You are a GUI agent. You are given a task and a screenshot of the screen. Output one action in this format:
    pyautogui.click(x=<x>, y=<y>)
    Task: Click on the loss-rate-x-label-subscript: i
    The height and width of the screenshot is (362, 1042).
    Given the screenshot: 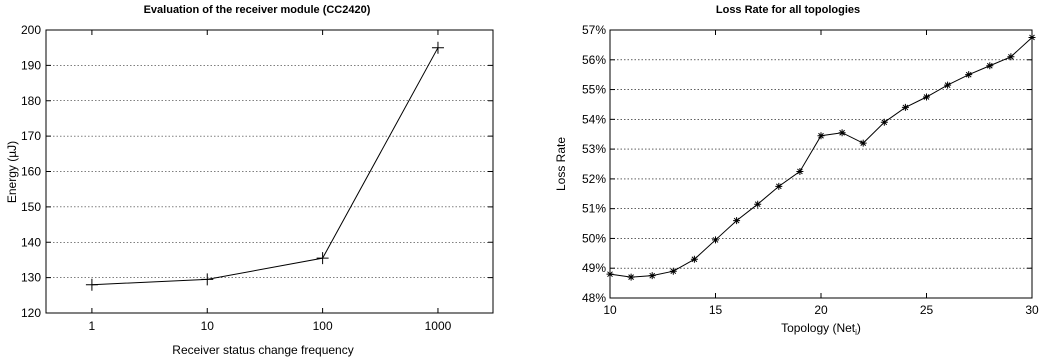 What is the action you would take?
    pyautogui.click(x=856, y=332)
    